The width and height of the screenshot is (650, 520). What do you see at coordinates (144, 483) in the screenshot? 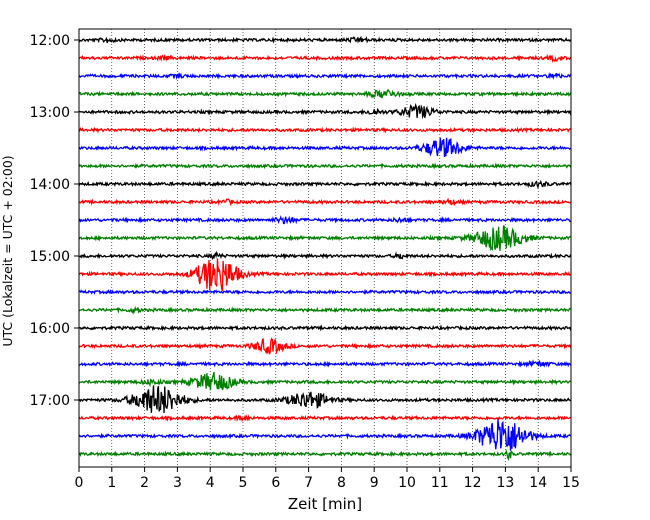
I see `x-tick-label: 2` at bounding box center [144, 483].